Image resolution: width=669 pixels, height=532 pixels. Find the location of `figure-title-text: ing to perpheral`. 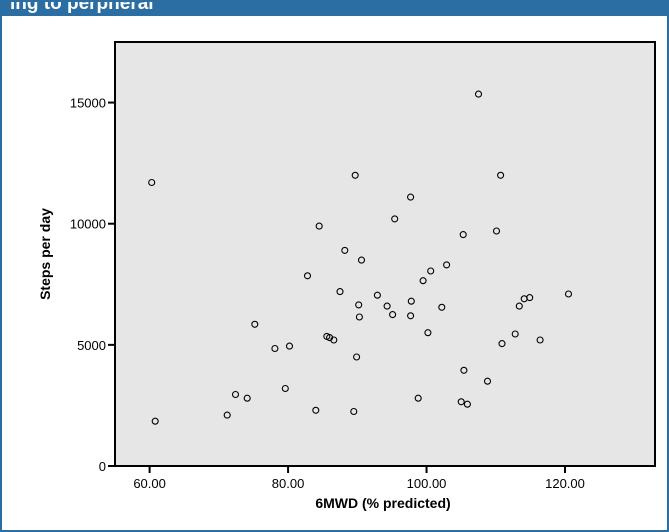

figure-title-text: ing to perpheral is located at coordinates (82, 8).